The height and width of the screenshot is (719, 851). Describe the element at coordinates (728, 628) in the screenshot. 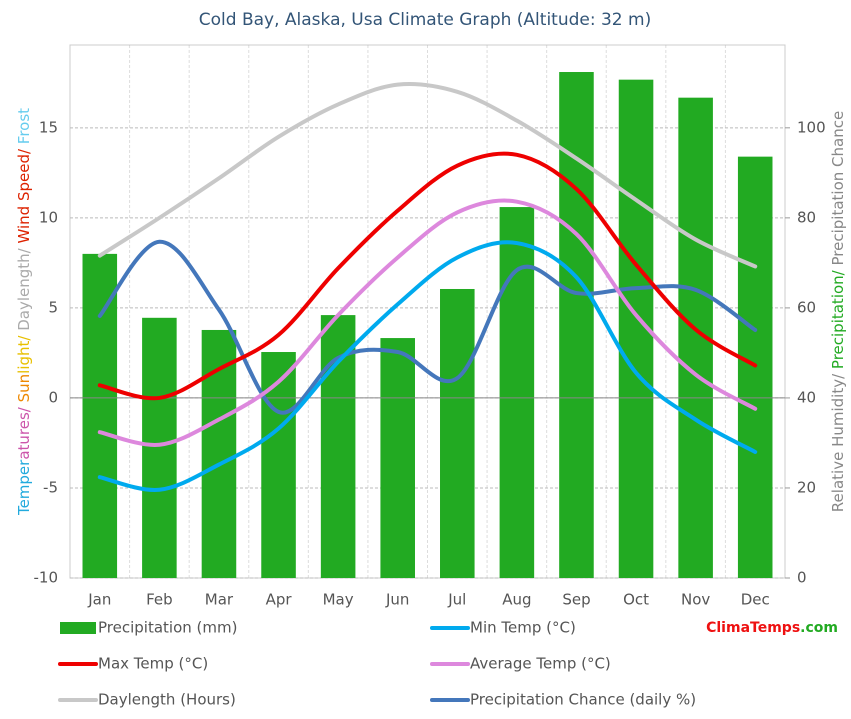

I see `brand-part: Clima` at that location.